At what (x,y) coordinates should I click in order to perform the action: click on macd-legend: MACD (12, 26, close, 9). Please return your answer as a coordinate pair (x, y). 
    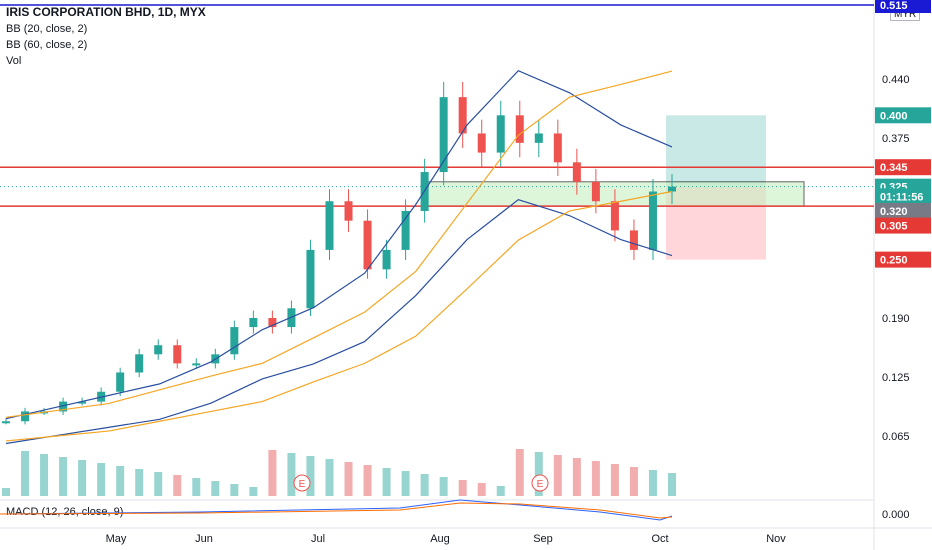
    Looking at the image, I should click on (65, 512).